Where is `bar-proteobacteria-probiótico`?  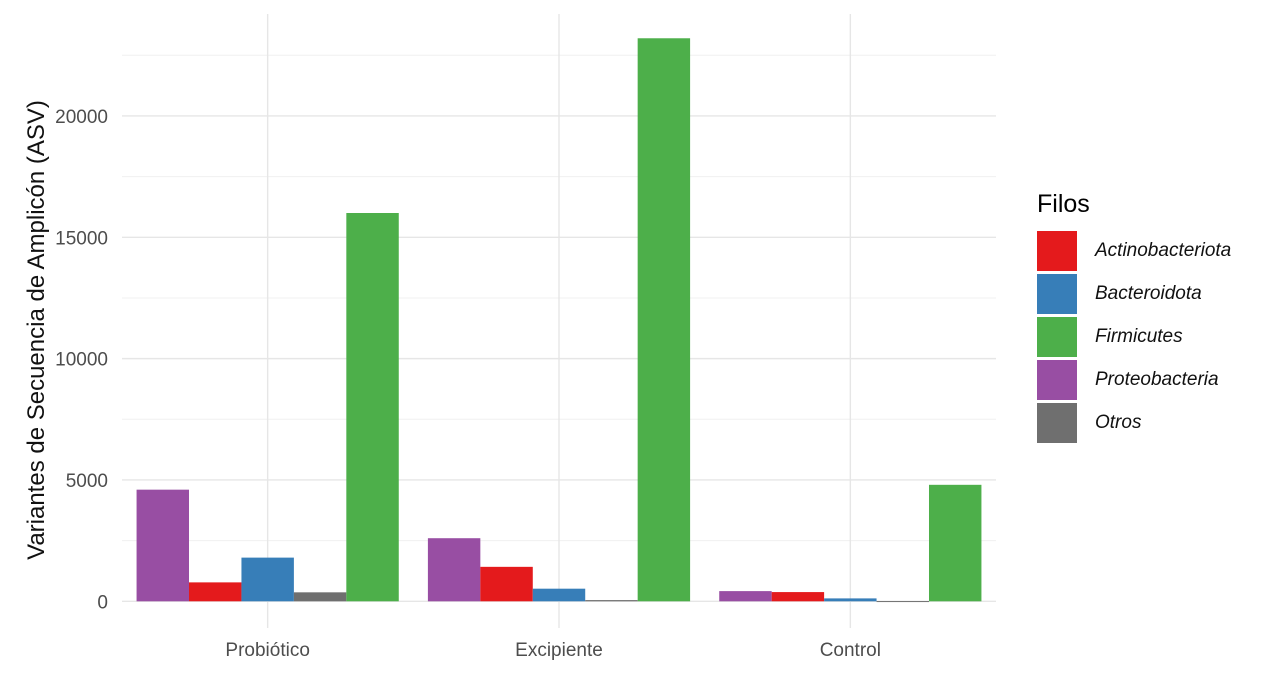
bar-proteobacteria-probiótico is located at coordinates (163, 545).